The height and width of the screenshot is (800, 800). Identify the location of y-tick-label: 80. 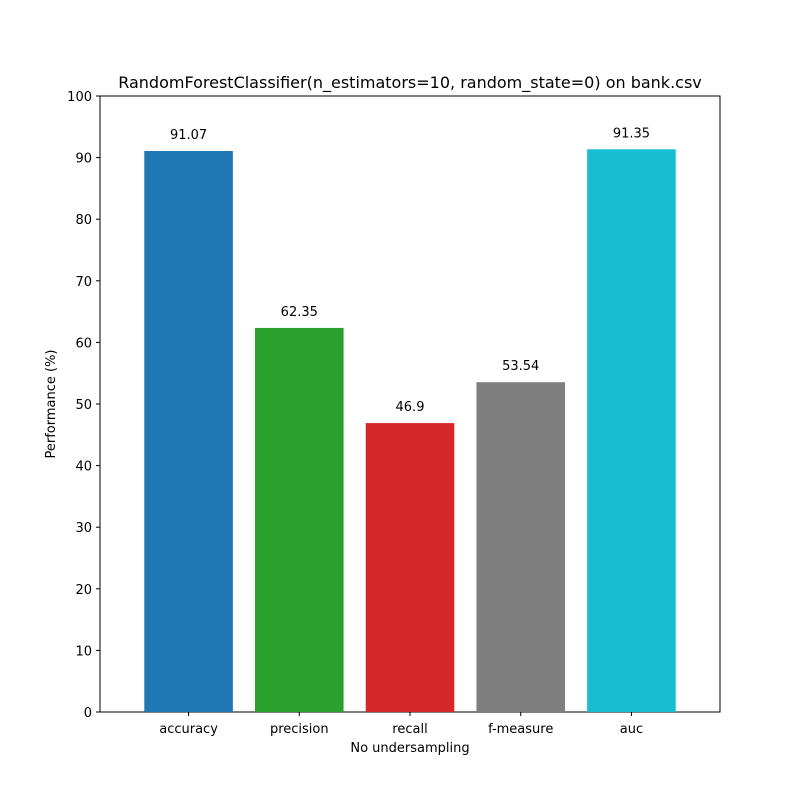
(83, 220).